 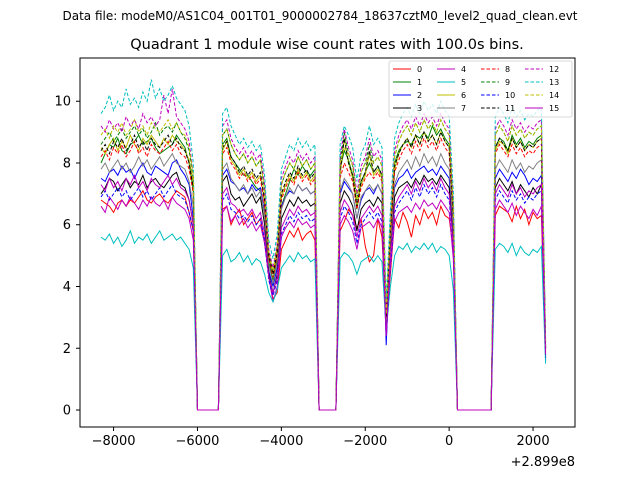 What do you see at coordinates (419, 69) in the screenshot?
I see `legend-label-0: 0` at bounding box center [419, 69].